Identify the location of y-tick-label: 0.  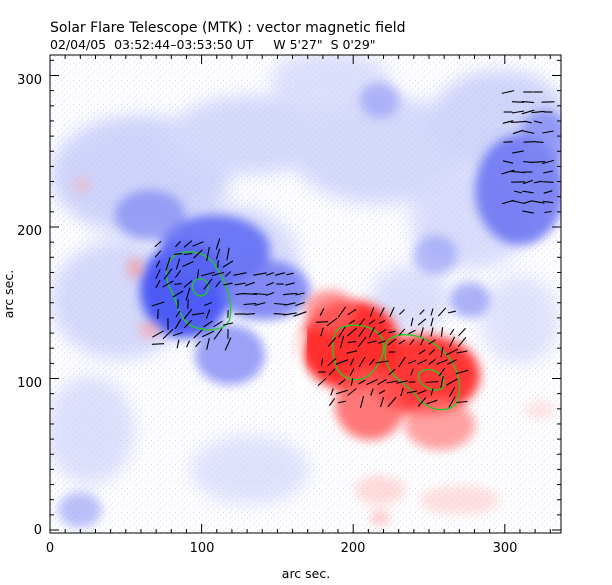
(38, 530).